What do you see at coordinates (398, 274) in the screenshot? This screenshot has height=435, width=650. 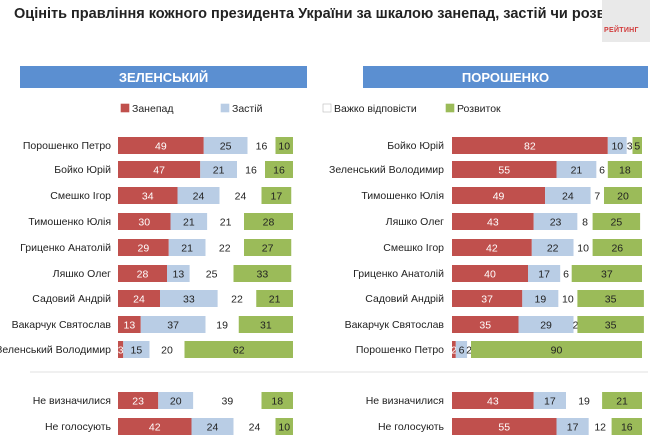 I see `category-label: Гриценко Анатолій` at bounding box center [398, 274].